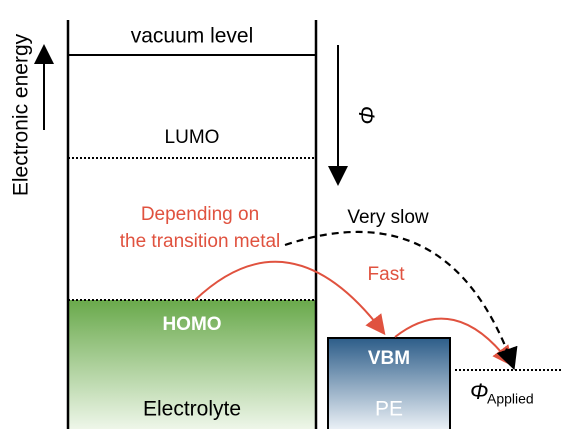 This screenshot has width=561, height=434. Describe the element at coordinates (401, 300) in the screenshot. I see `slow-arrow` at that location.